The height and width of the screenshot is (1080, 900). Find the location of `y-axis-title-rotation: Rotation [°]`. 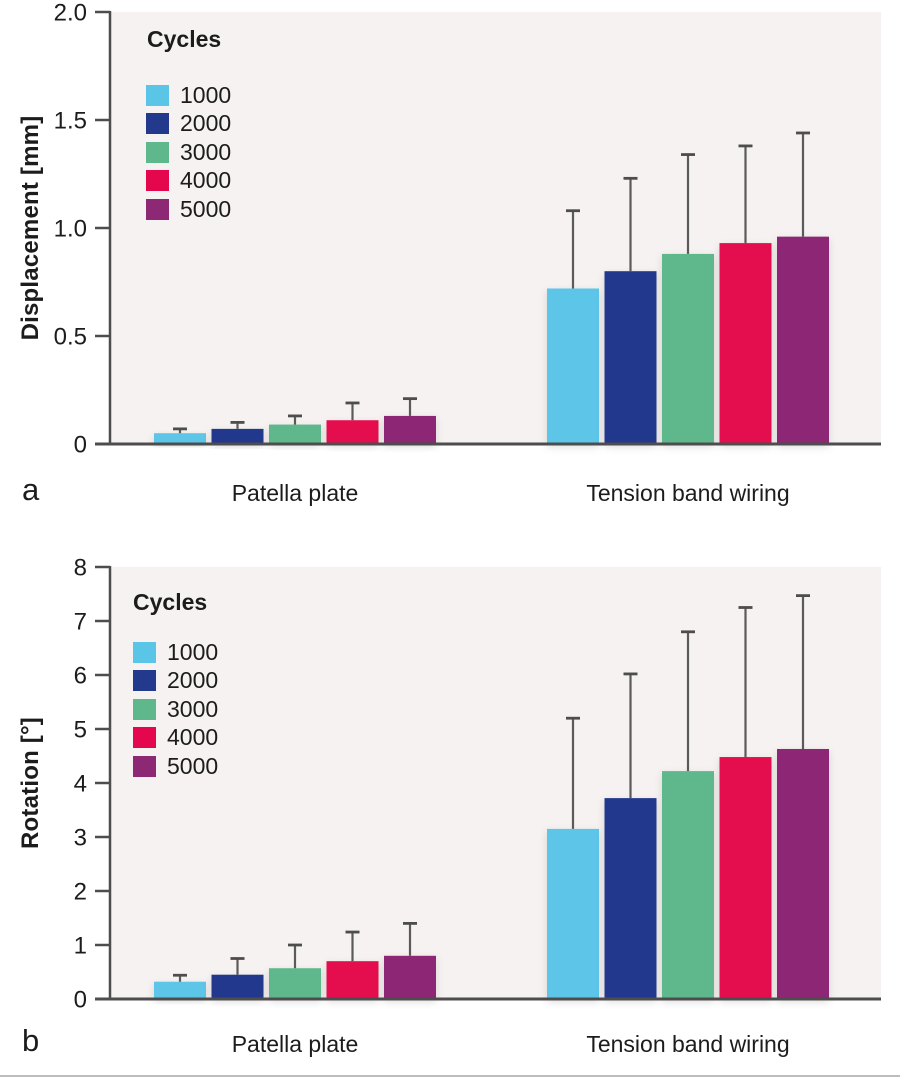

y-axis-title-rotation: Rotation [°] is located at coordinates (30, 783).